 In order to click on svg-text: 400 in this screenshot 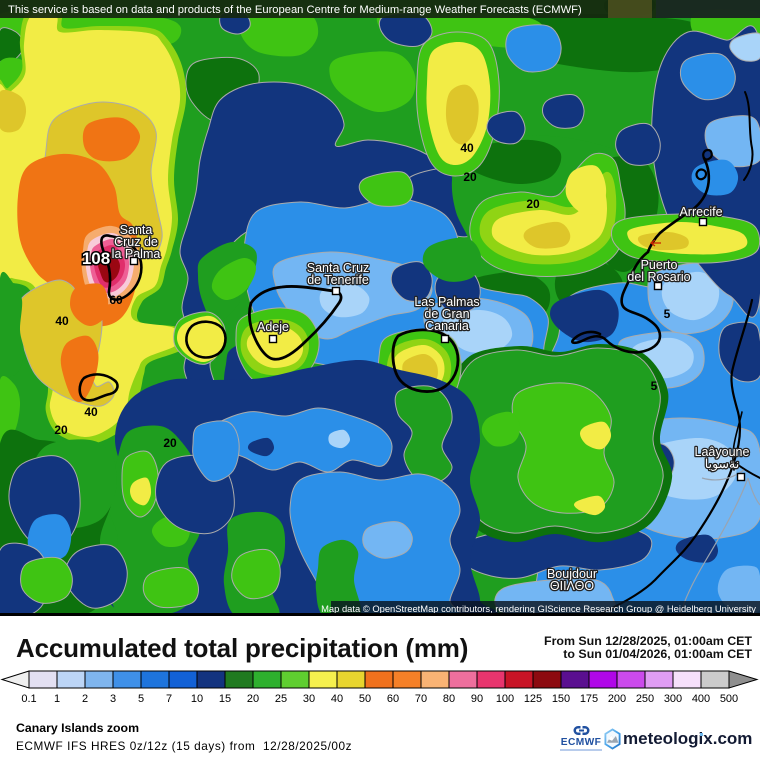, I will do `click(701, 699)`.